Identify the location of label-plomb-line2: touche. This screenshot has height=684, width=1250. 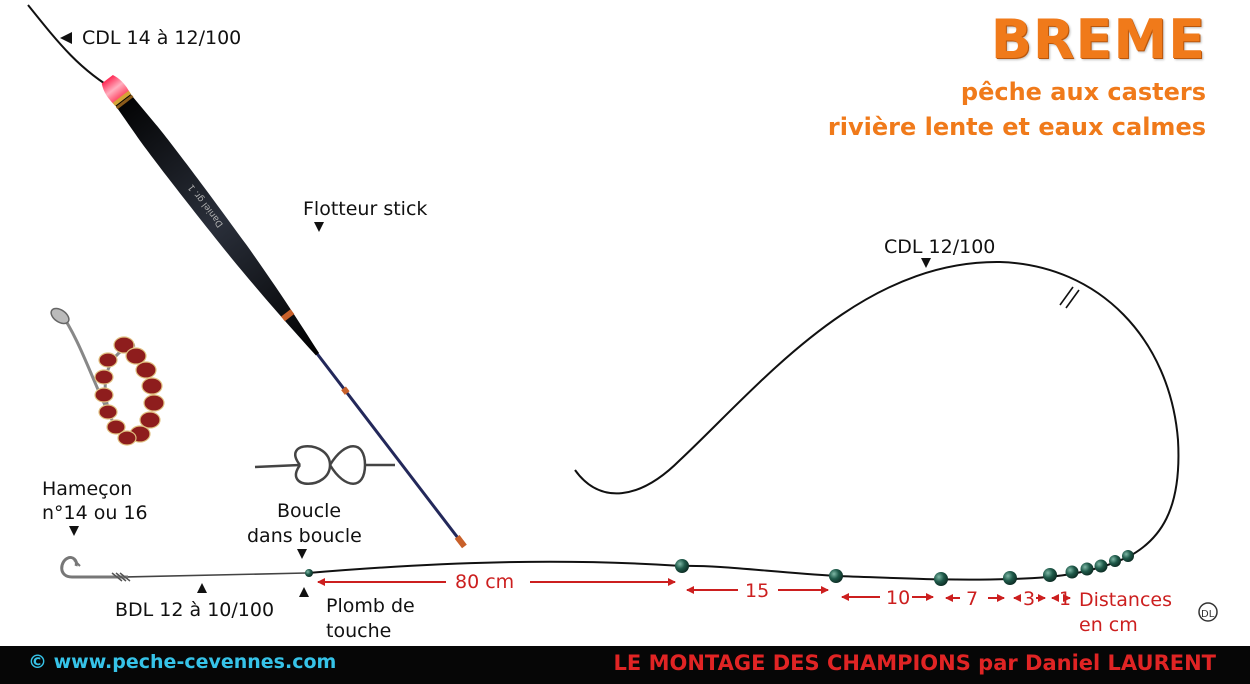
(358, 631).